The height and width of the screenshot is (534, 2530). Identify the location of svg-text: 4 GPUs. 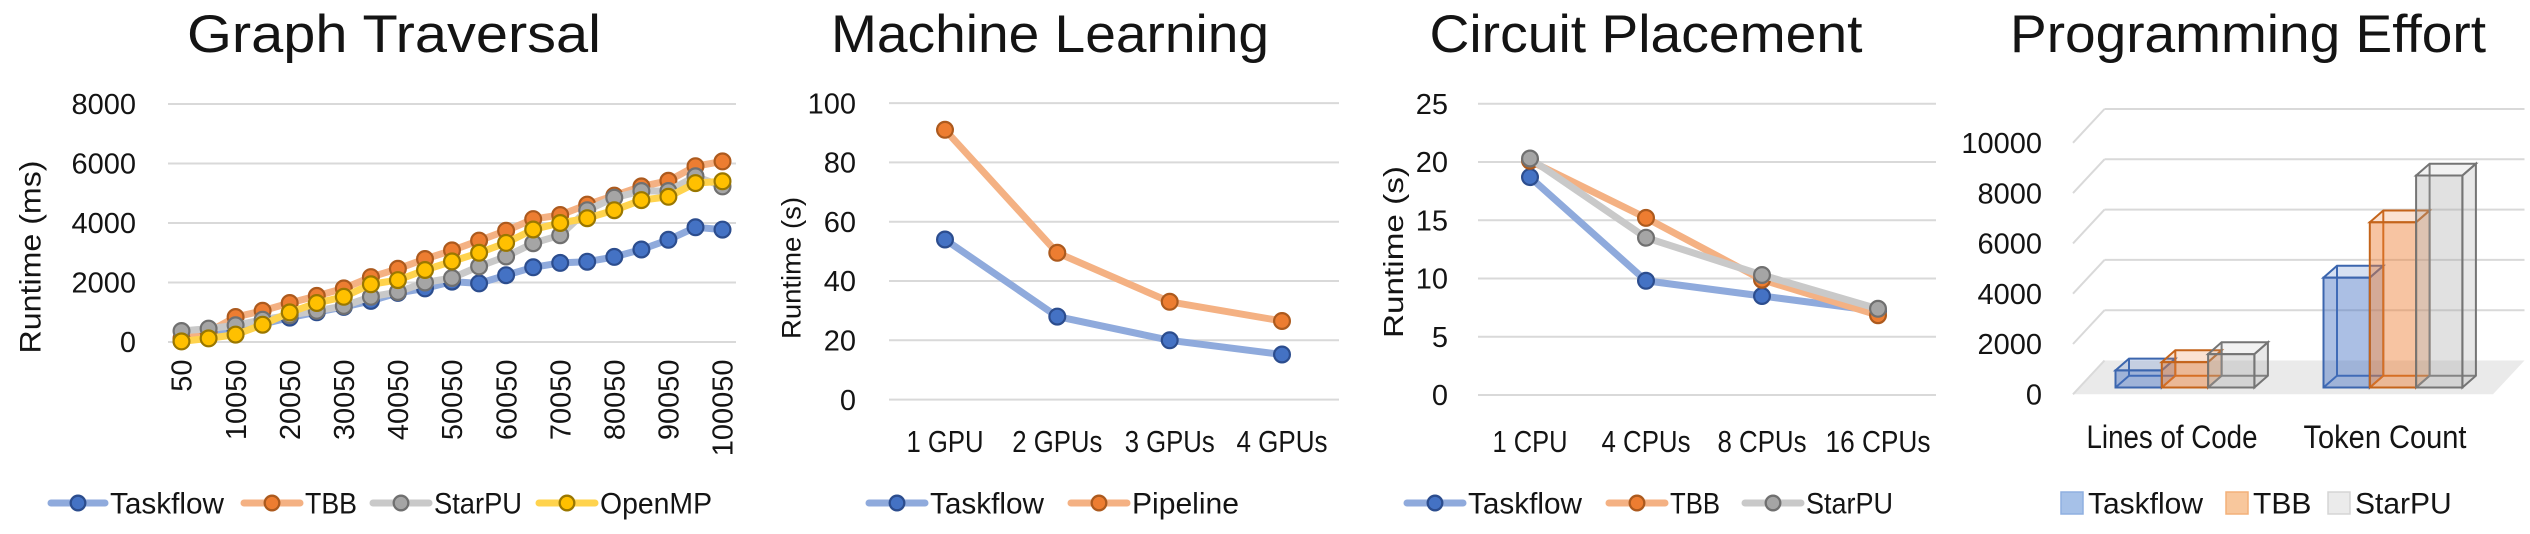
(1282, 441).